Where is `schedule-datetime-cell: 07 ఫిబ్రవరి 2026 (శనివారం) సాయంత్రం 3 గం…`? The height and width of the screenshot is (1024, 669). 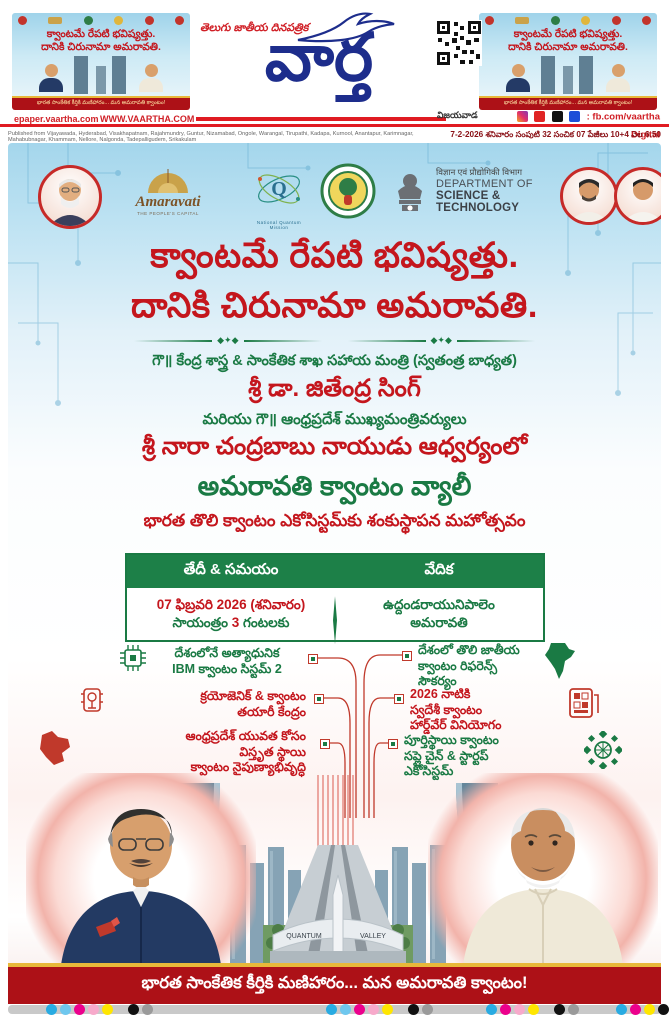 schedule-datetime-cell: 07 ఫిబ్రవరి 2026 (శనివారం) సాయంత్రం 3 గం… is located at coordinates (231, 616).